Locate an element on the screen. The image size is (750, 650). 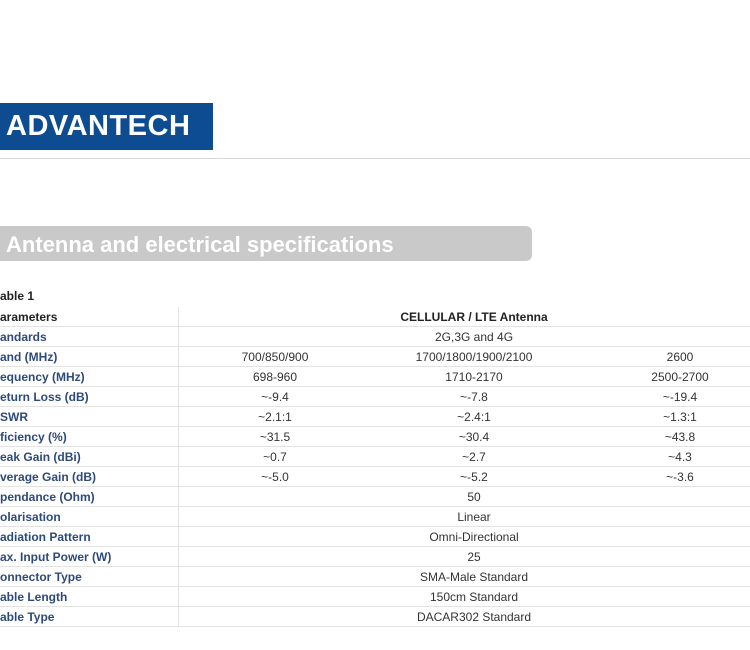
cell-value: ~2.4:1 is located at coordinates (474, 417).